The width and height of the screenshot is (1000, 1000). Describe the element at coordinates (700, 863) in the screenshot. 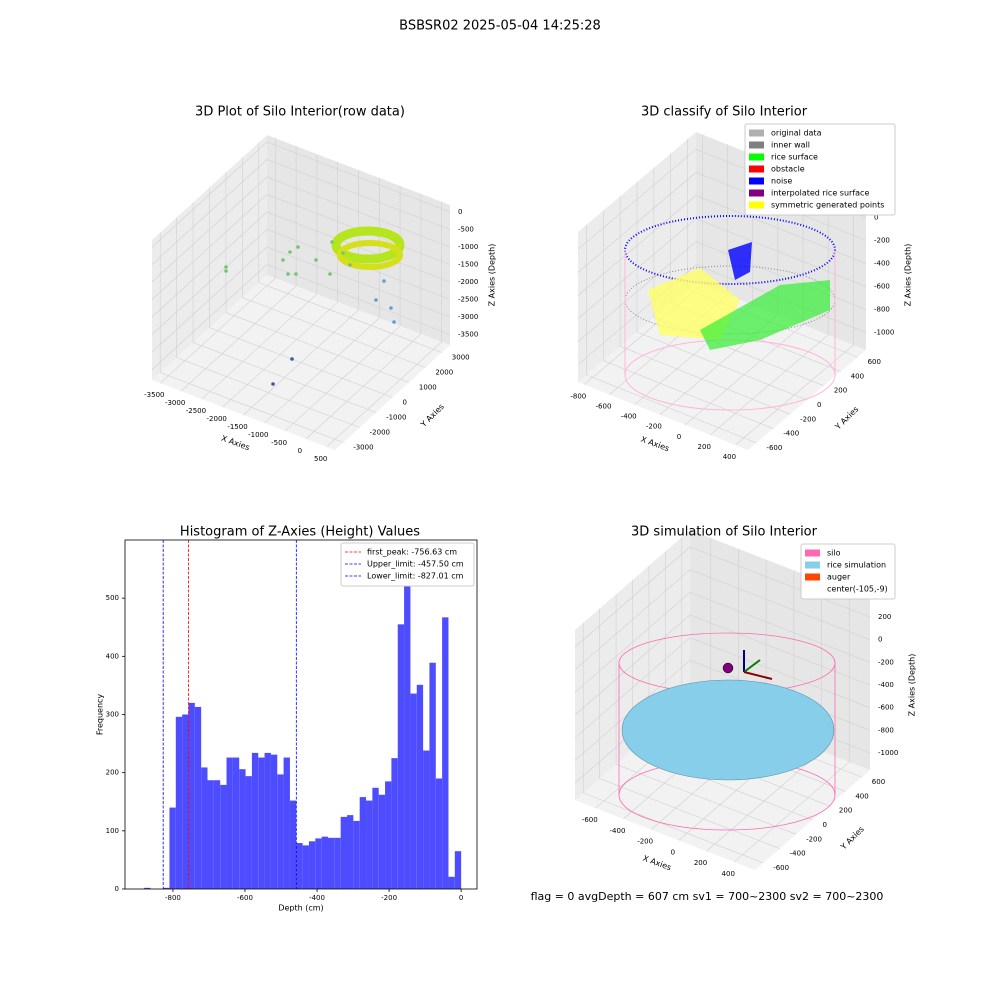

I see `x-tick-label: 200` at that location.